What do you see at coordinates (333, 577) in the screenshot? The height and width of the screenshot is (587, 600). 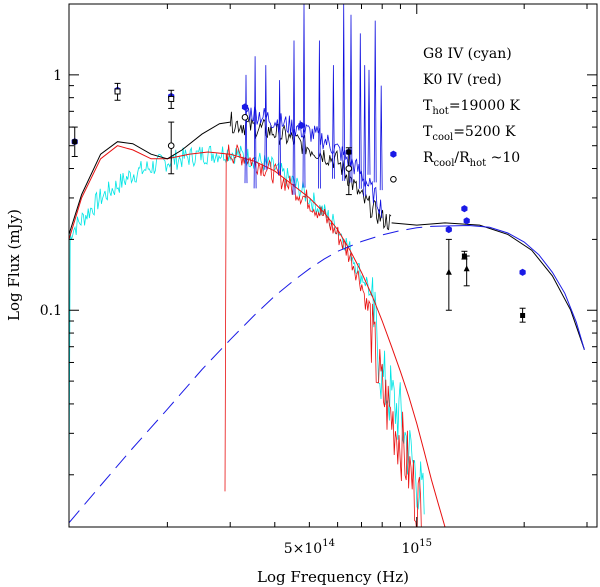 I see `x-axis-label: Log Frequency (Hz)` at bounding box center [333, 577].